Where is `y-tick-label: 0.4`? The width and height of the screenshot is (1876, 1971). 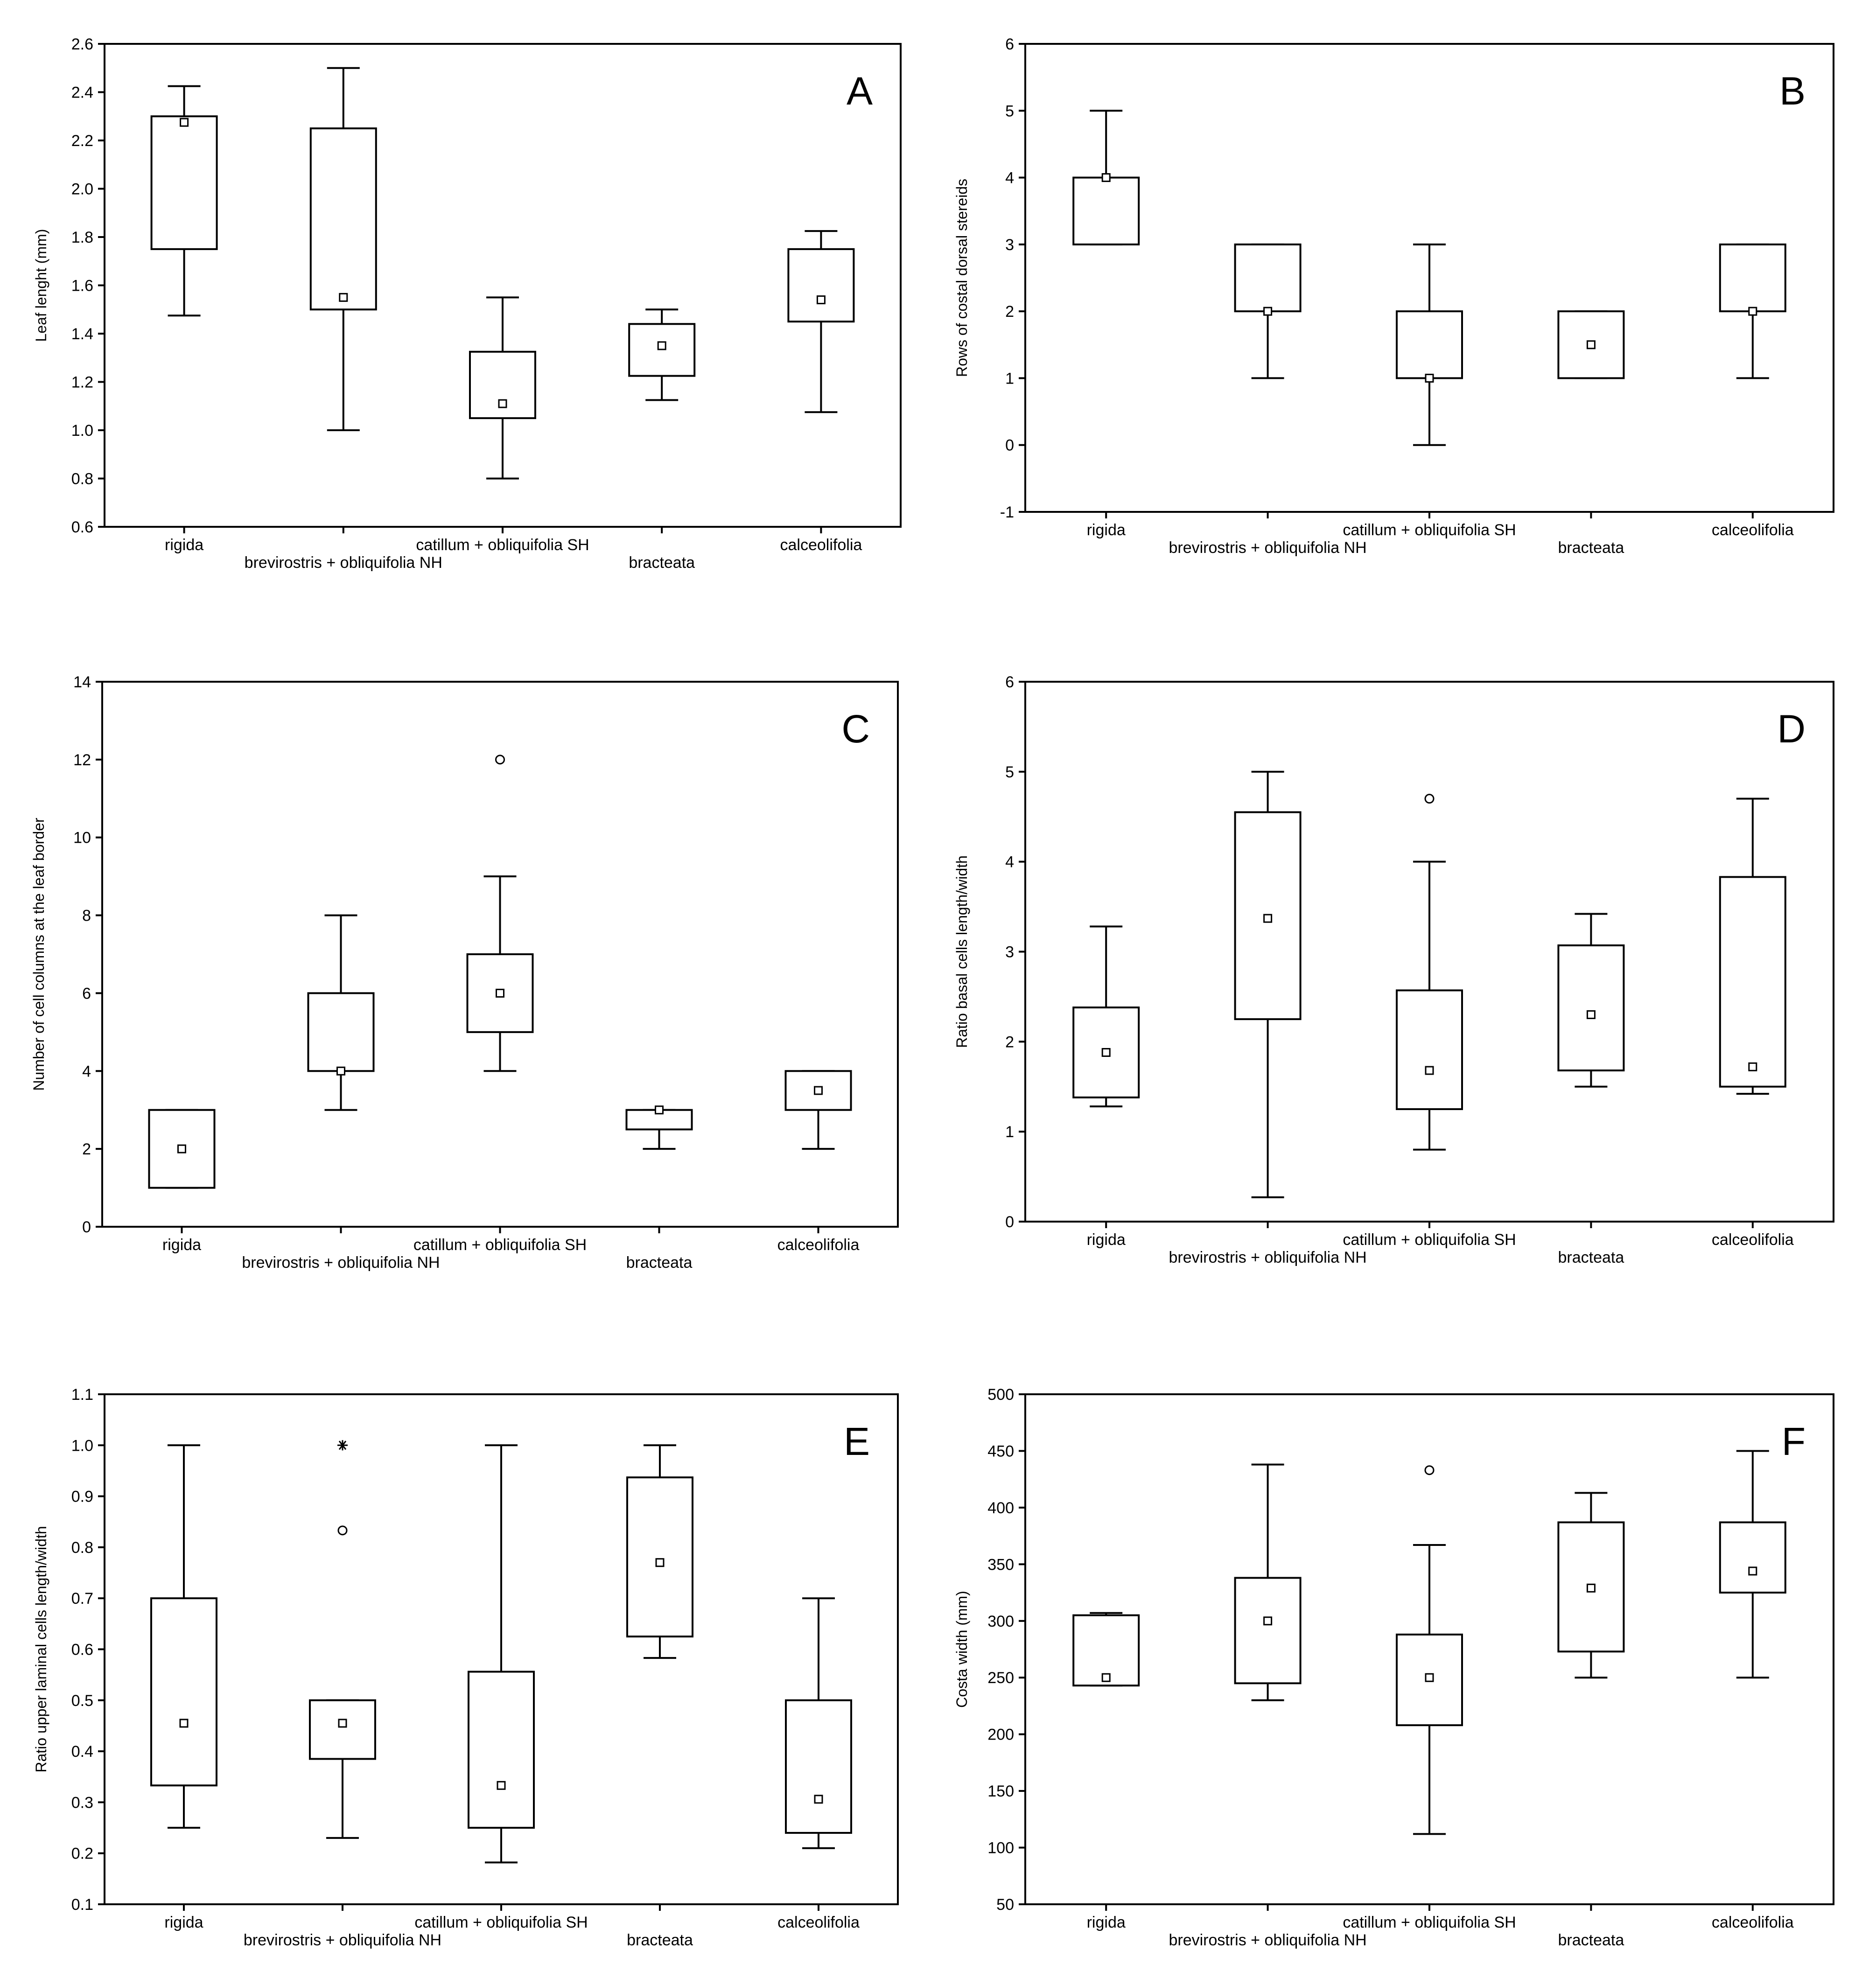 y-tick-label: 0.4 is located at coordinates (82, 1752).